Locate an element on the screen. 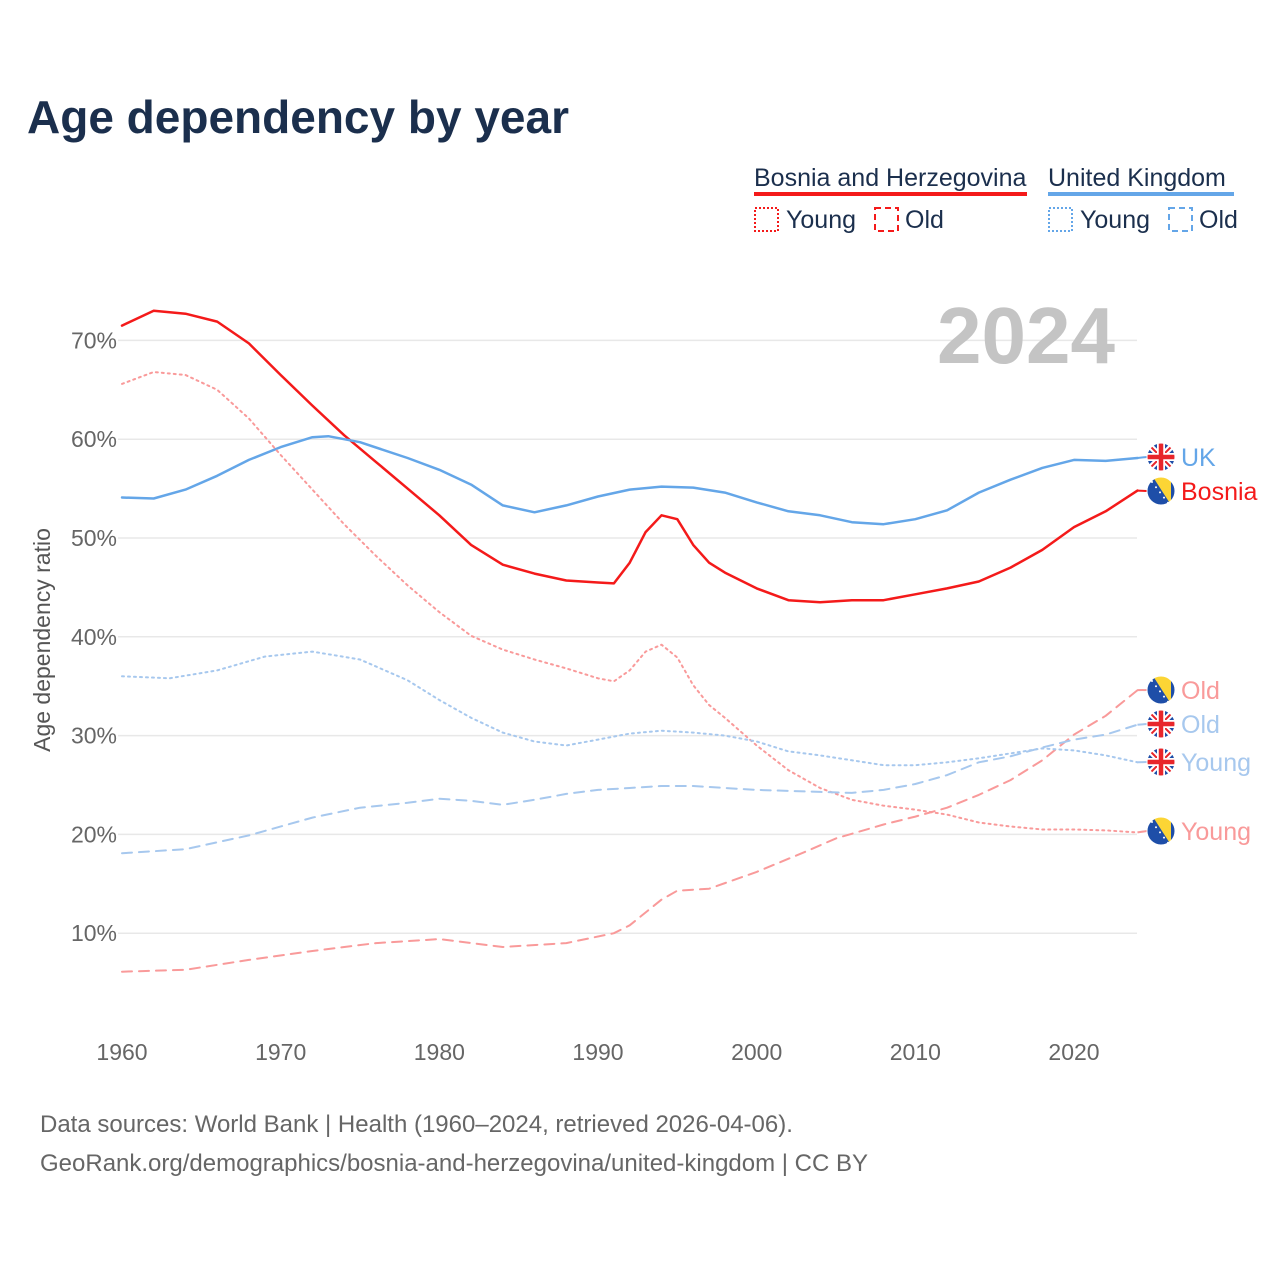  x-tick-label: 2020 is located at coordinates (1073, 1052).